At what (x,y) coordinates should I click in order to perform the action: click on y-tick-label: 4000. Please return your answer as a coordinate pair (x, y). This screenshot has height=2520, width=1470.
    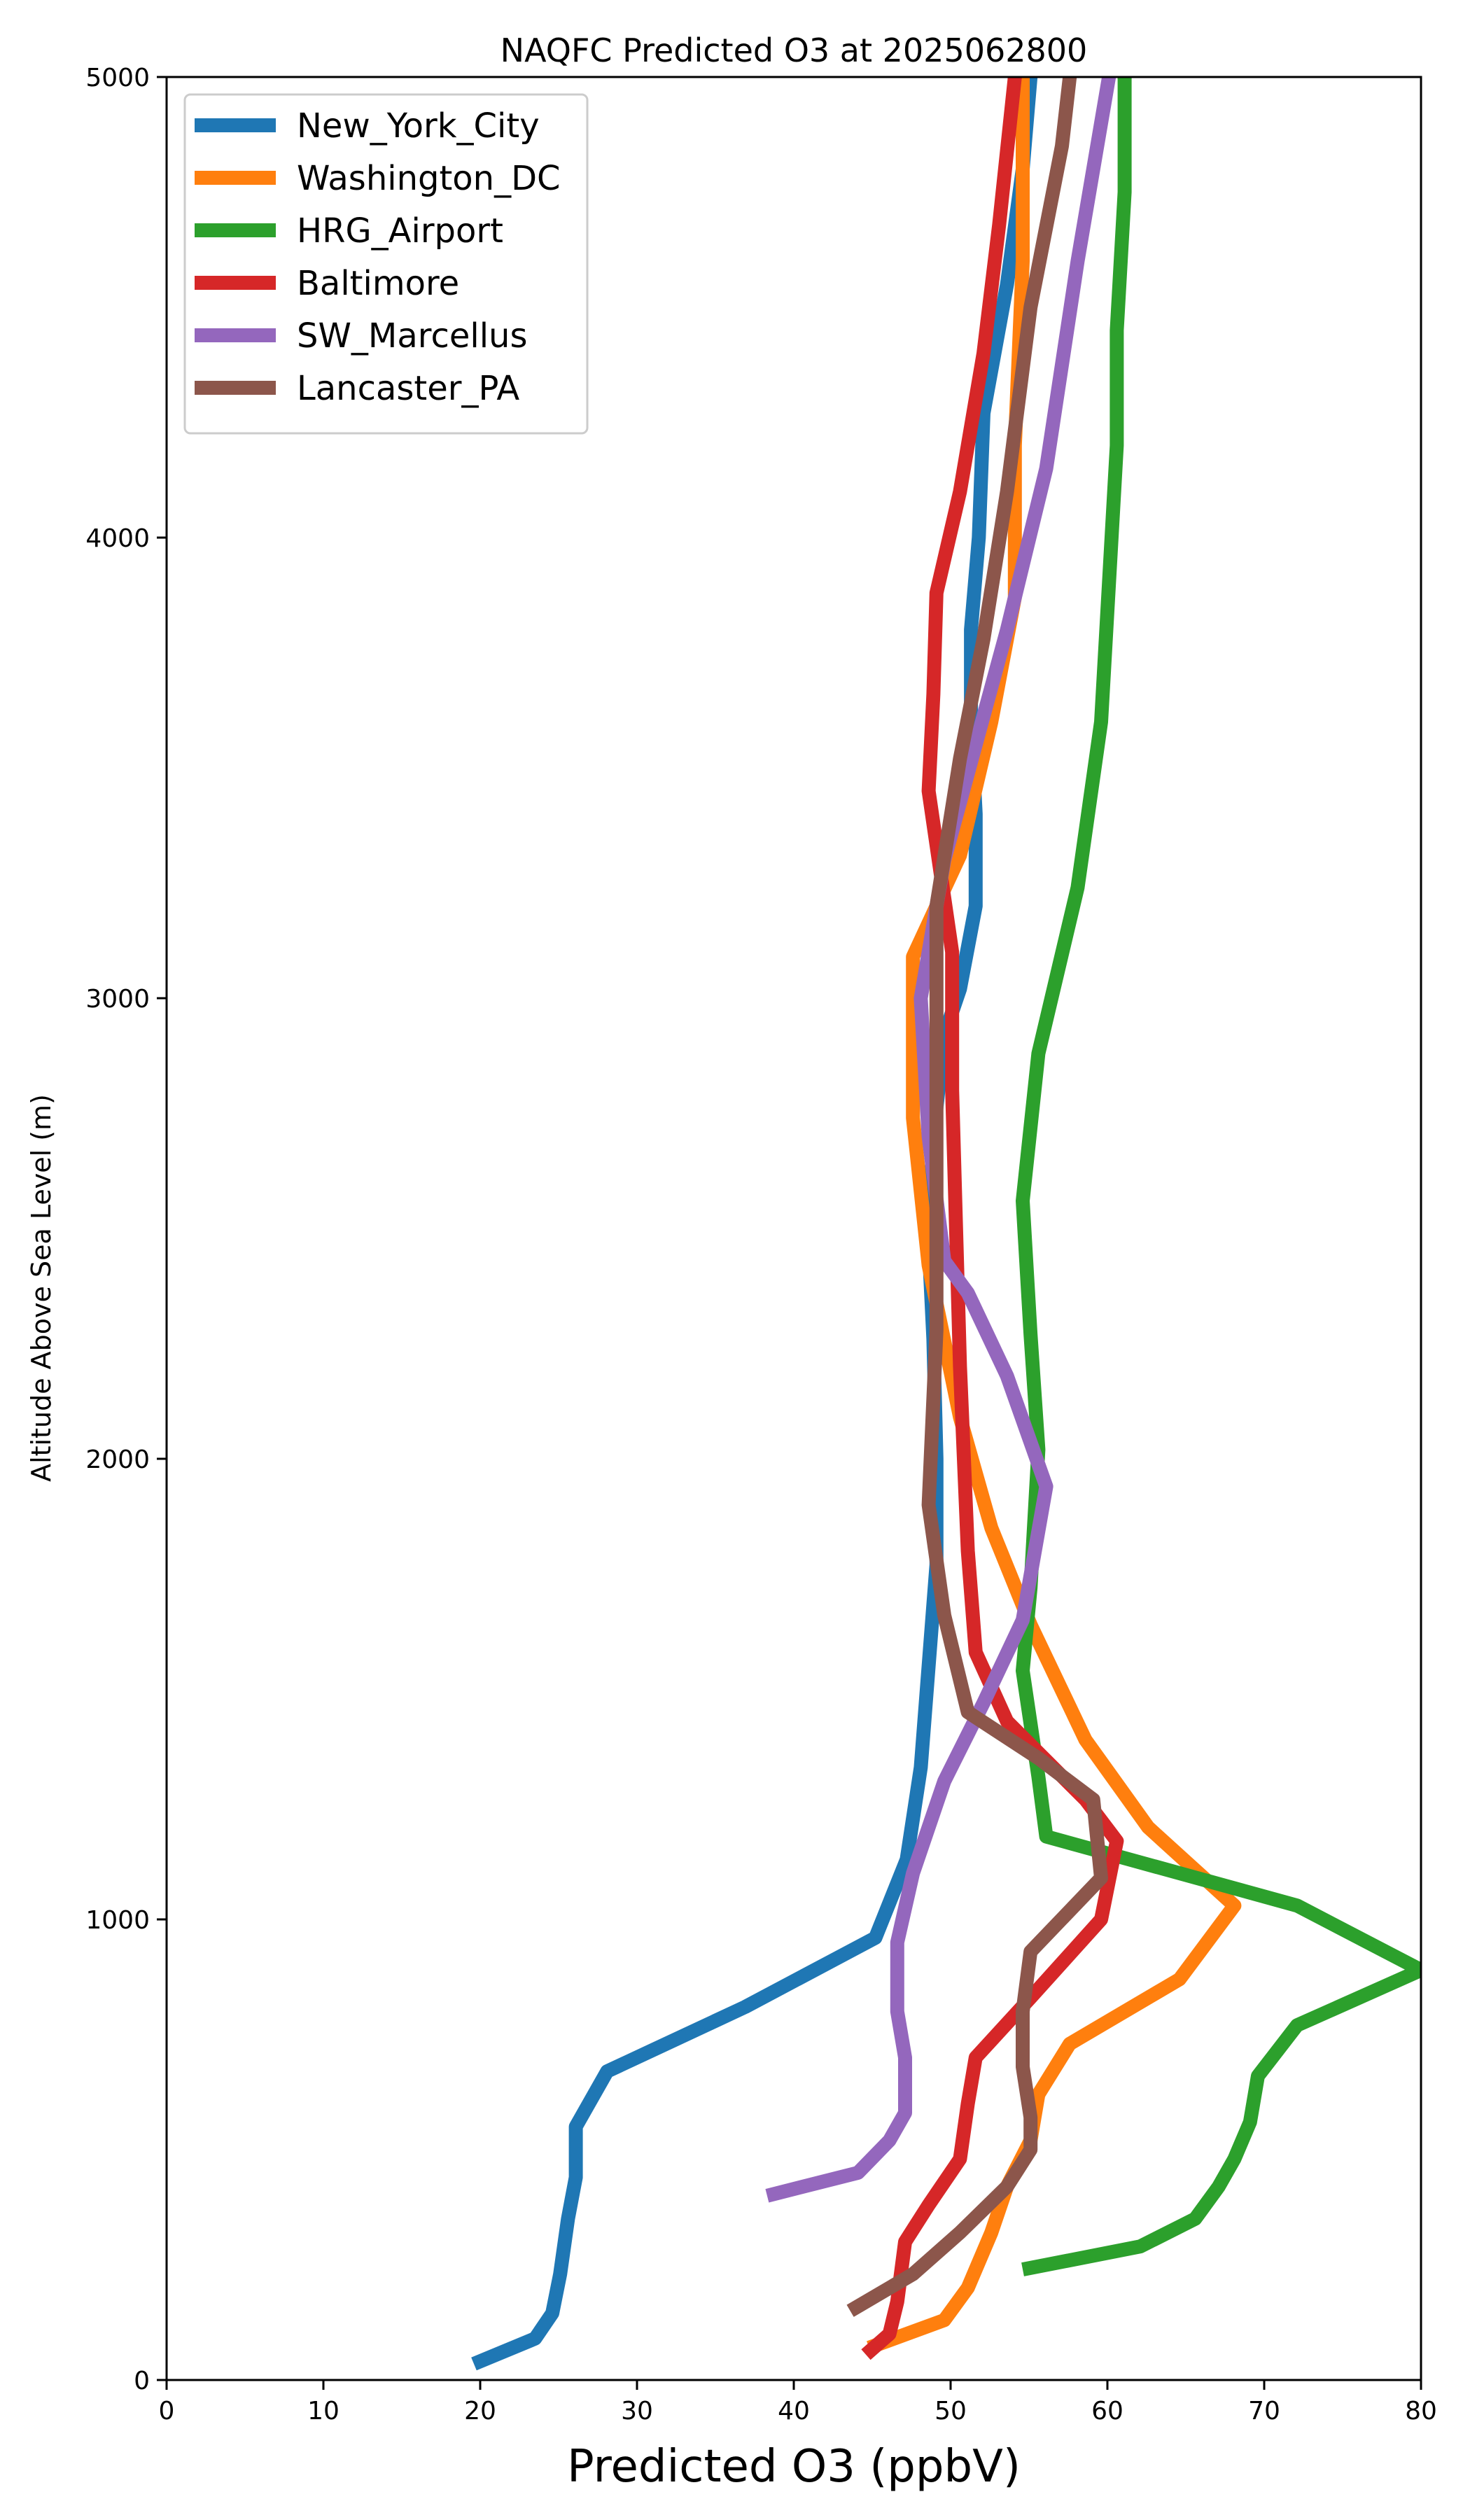
    Looking at the image, I should click on (117, 538).